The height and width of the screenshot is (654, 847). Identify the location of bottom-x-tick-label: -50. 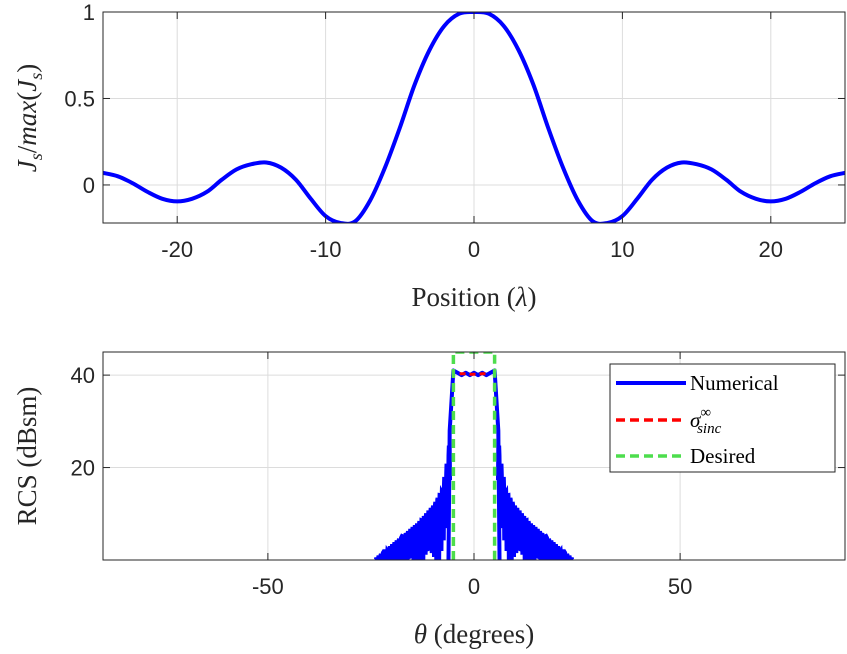
(268, 586).